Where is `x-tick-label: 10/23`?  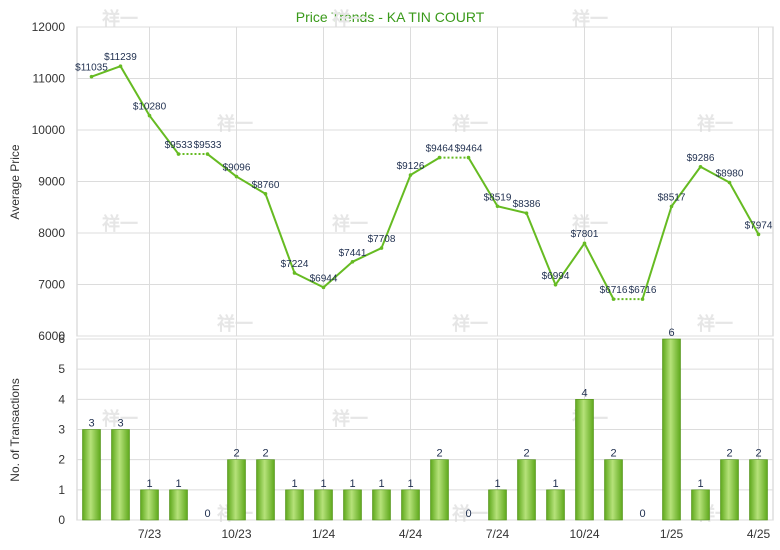 x-tick-label: 10/23 is located at coordinates (236, 534).